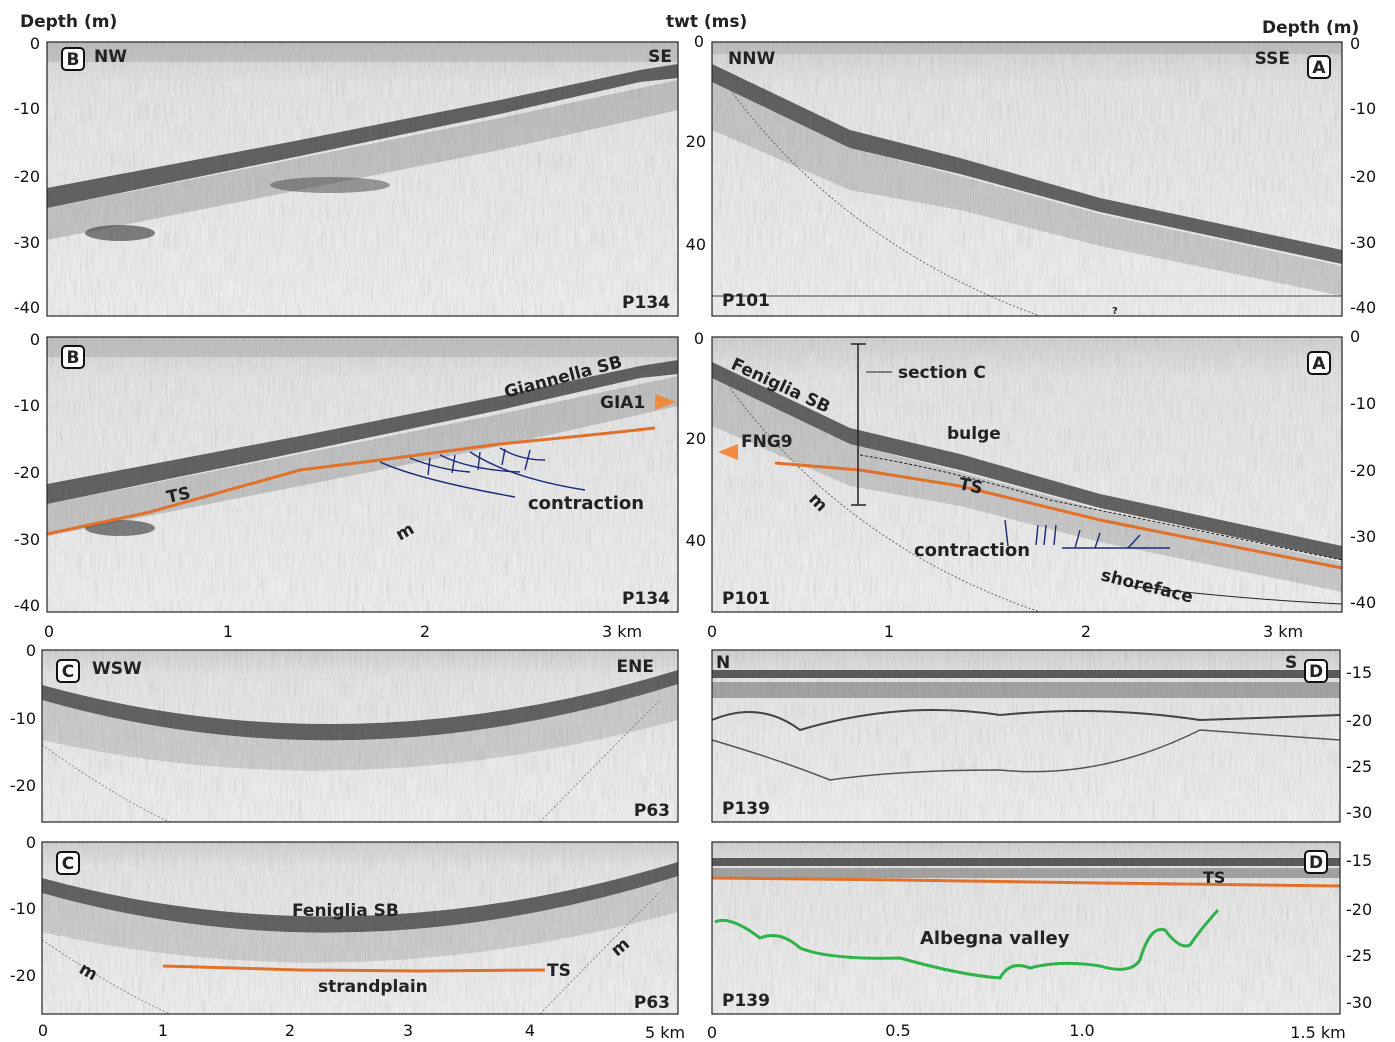  I want to click on gia1-marker-icon, so click(665, 402).